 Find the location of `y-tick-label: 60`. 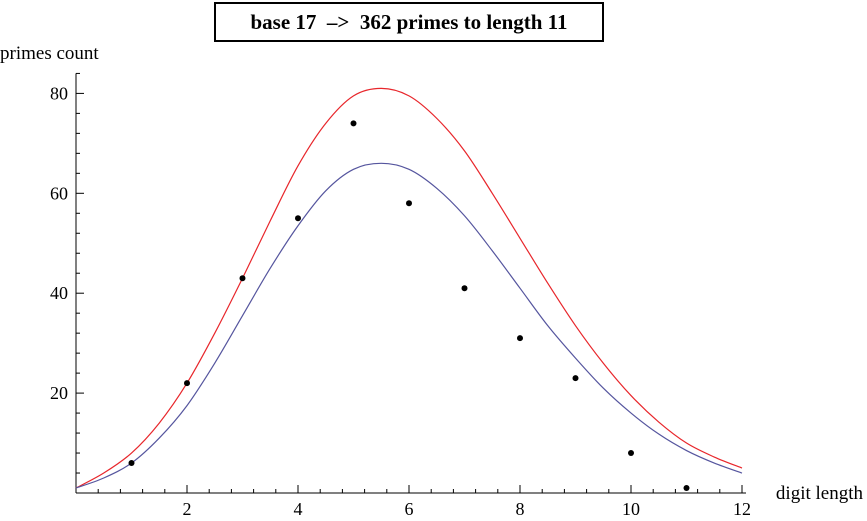

y-tick-label: 60 is located at coordinates (59, 193).